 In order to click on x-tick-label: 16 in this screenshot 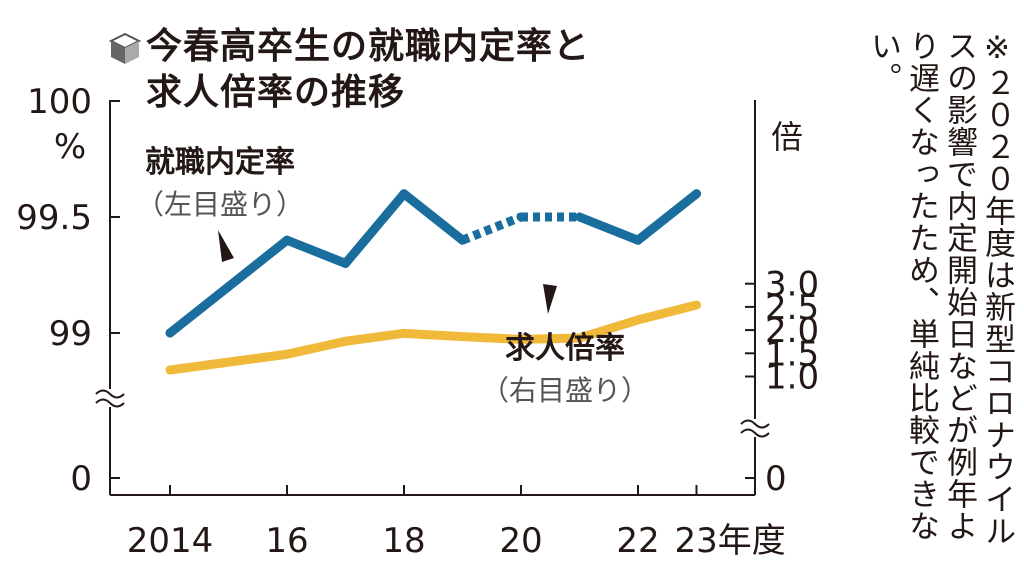, I will do `click(286, 541)`.